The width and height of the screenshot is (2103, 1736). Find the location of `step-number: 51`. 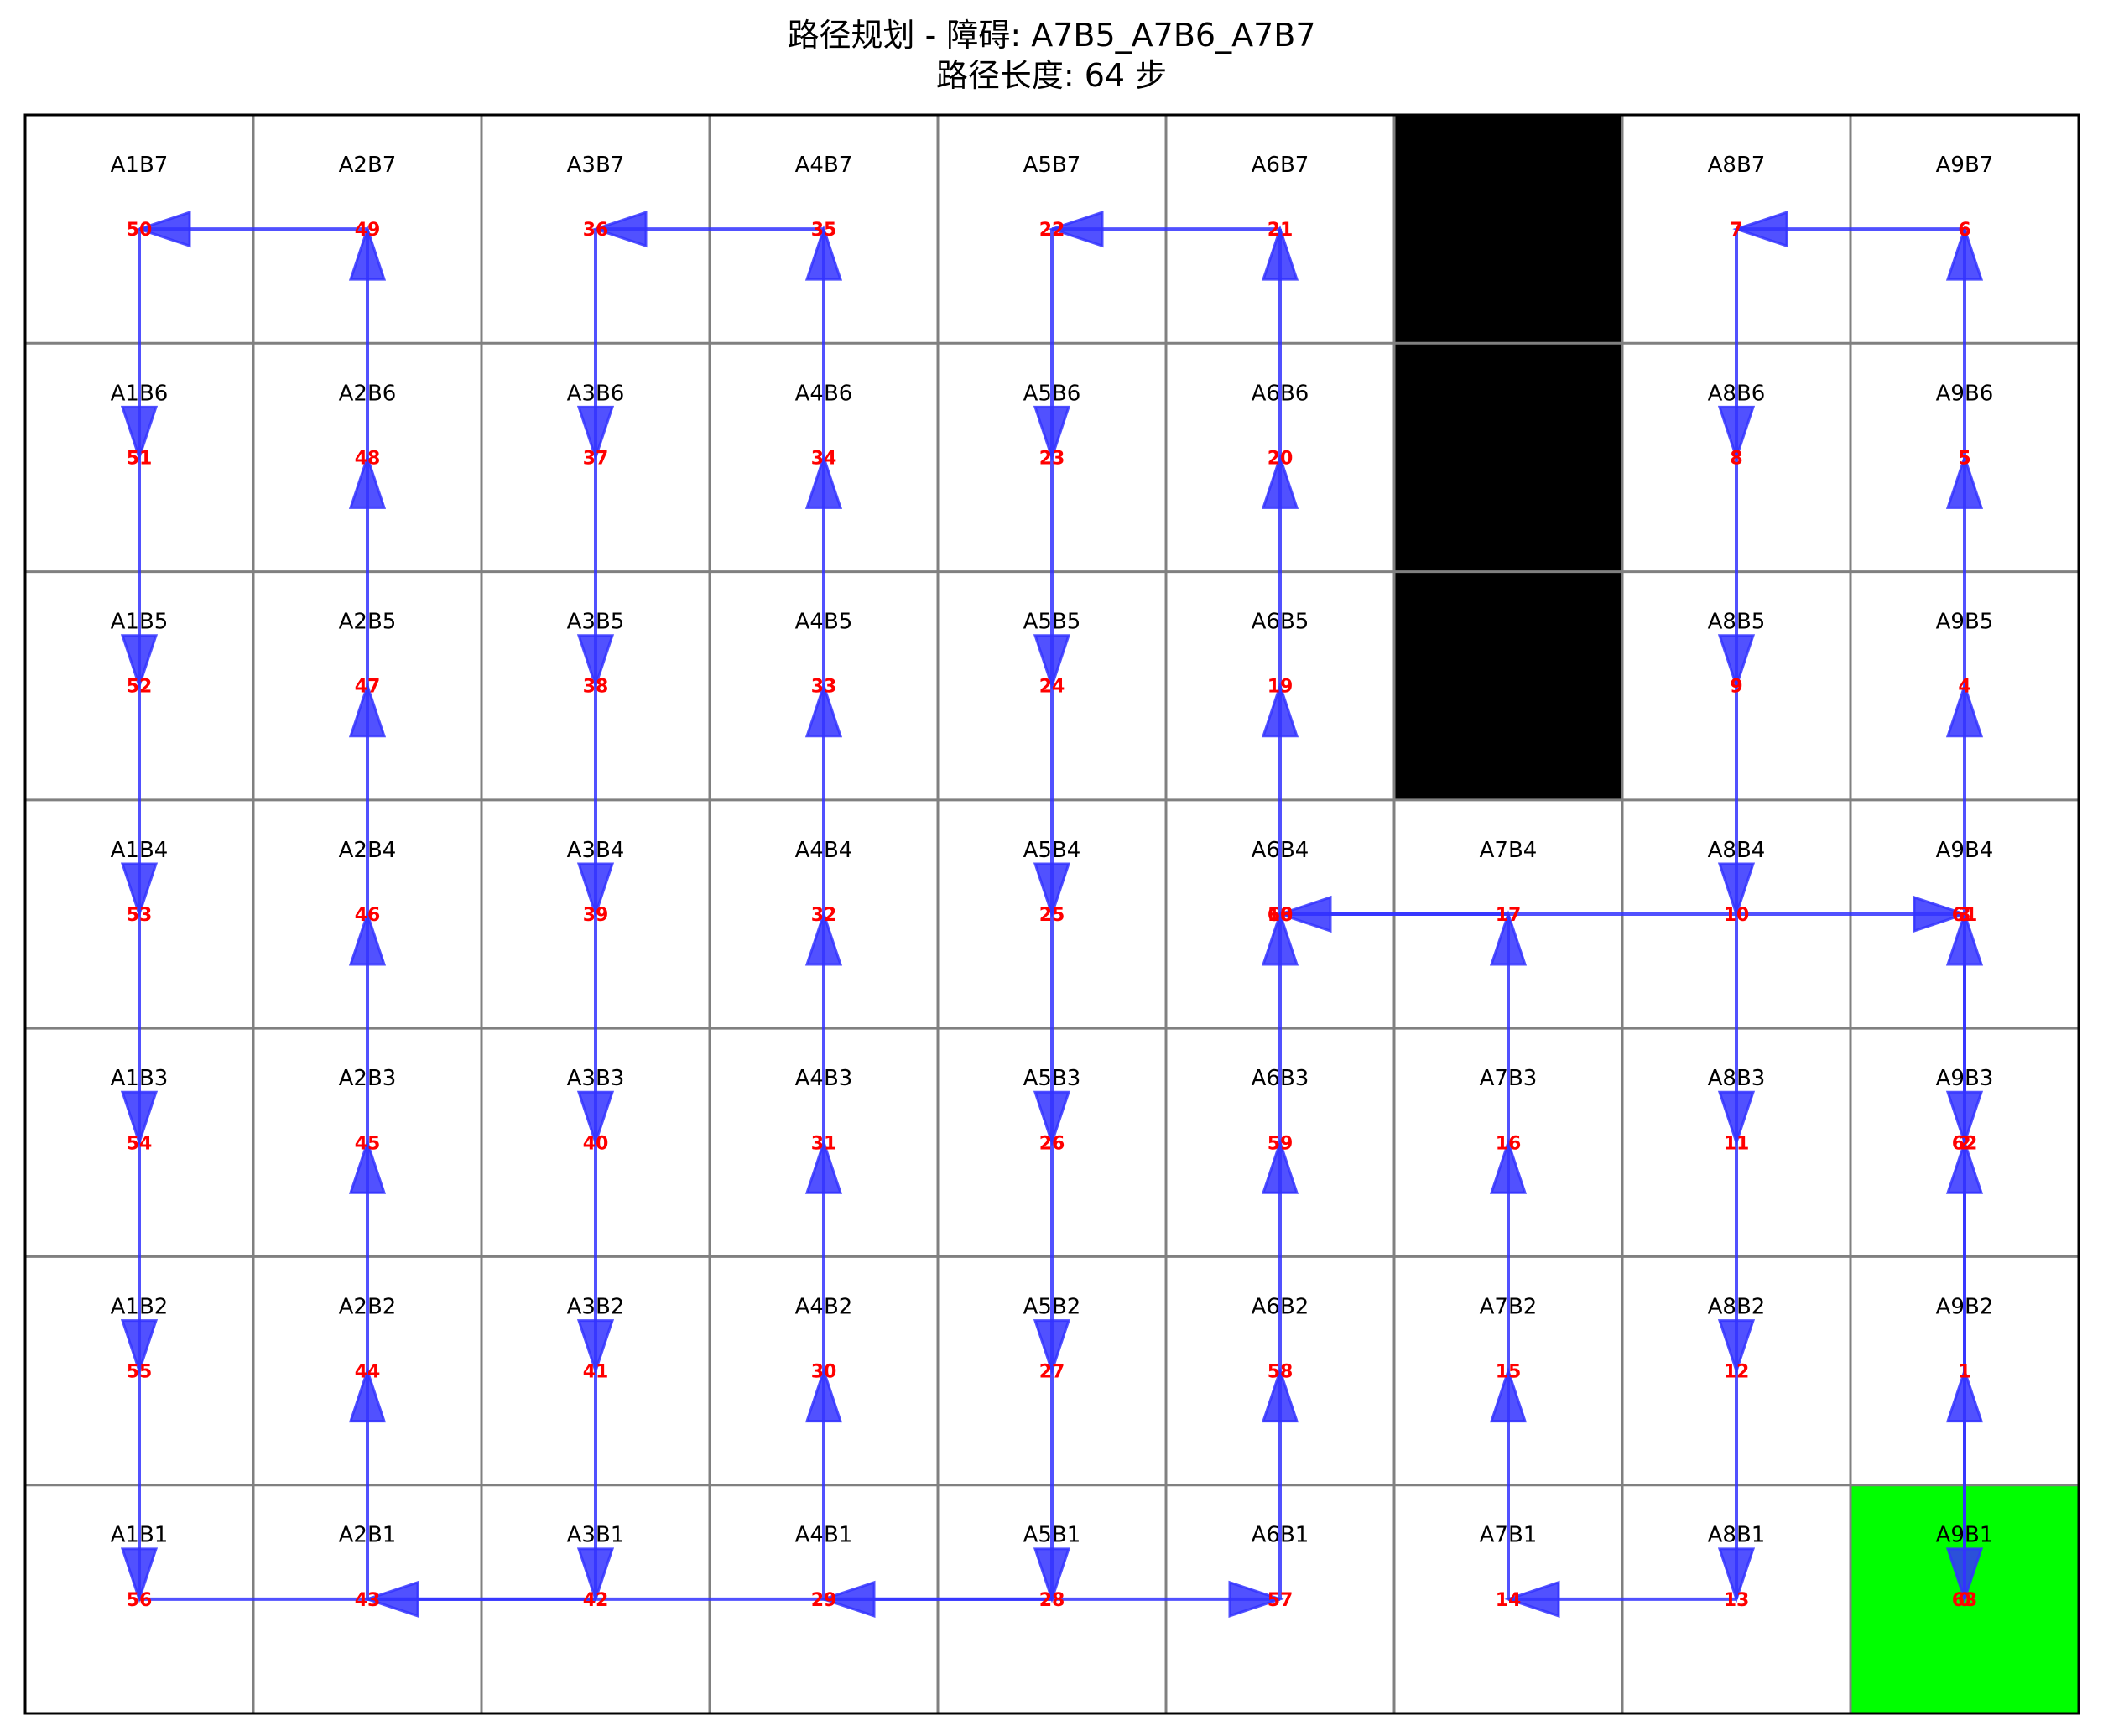

step-number: 51 is located at coordinates (140, 458).